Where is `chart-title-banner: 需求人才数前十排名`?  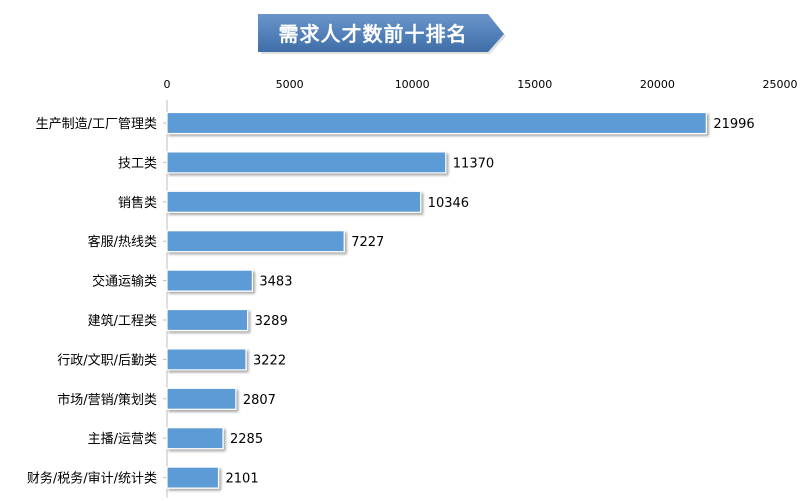 chart-title-banner: 需求人才数前十排名 is located at coordinates (383, 34).